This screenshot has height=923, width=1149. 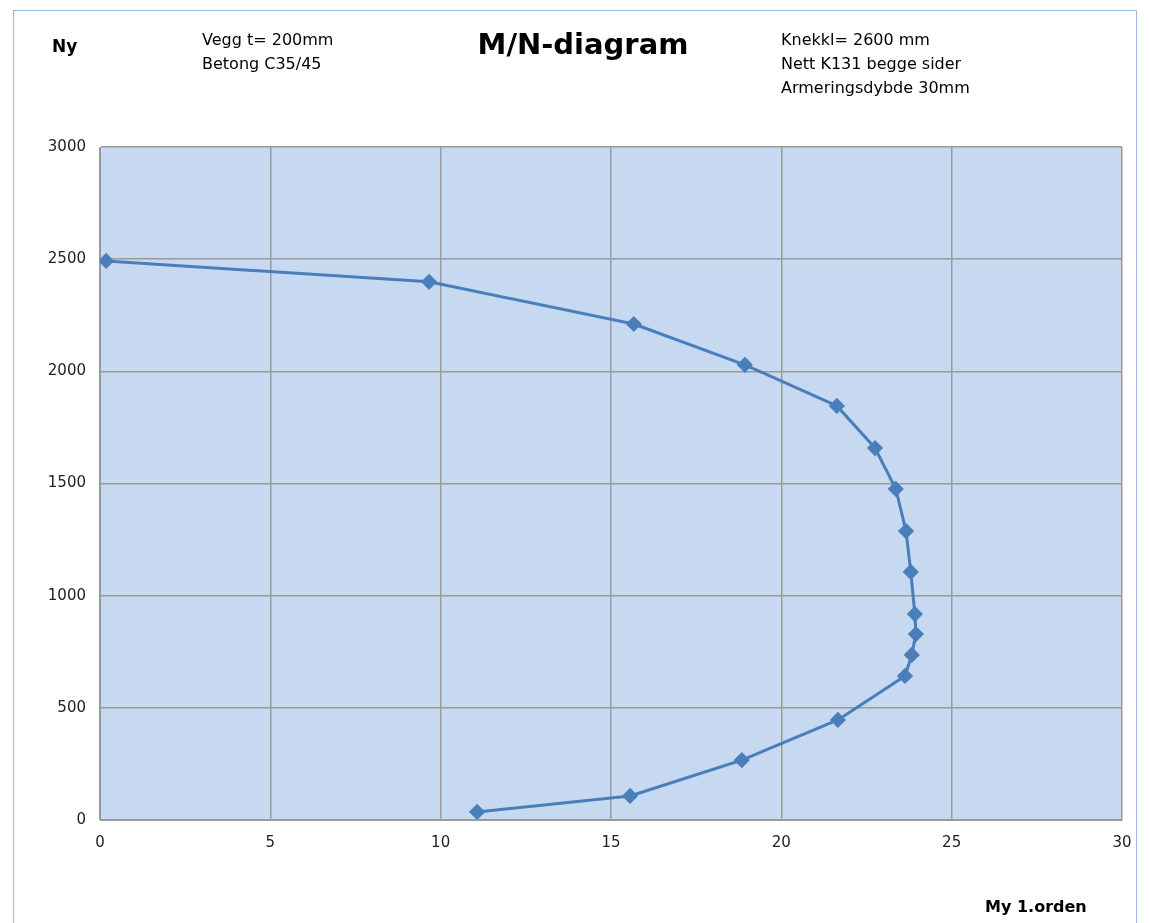 I want to click on y-tick-label: 3000, so click(x=66, y=145).